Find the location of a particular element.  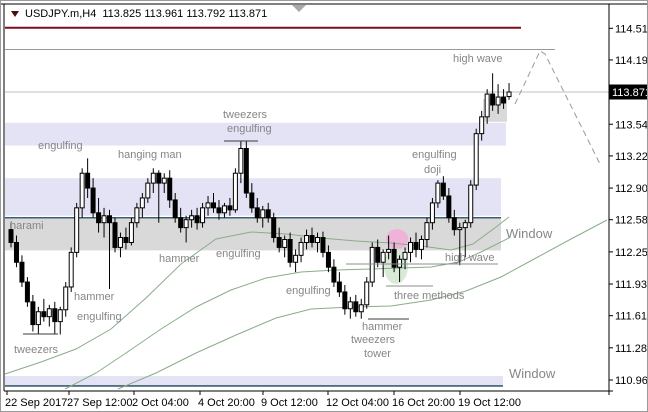

chart-dropdown-icon is located at coordinates (15, 14).